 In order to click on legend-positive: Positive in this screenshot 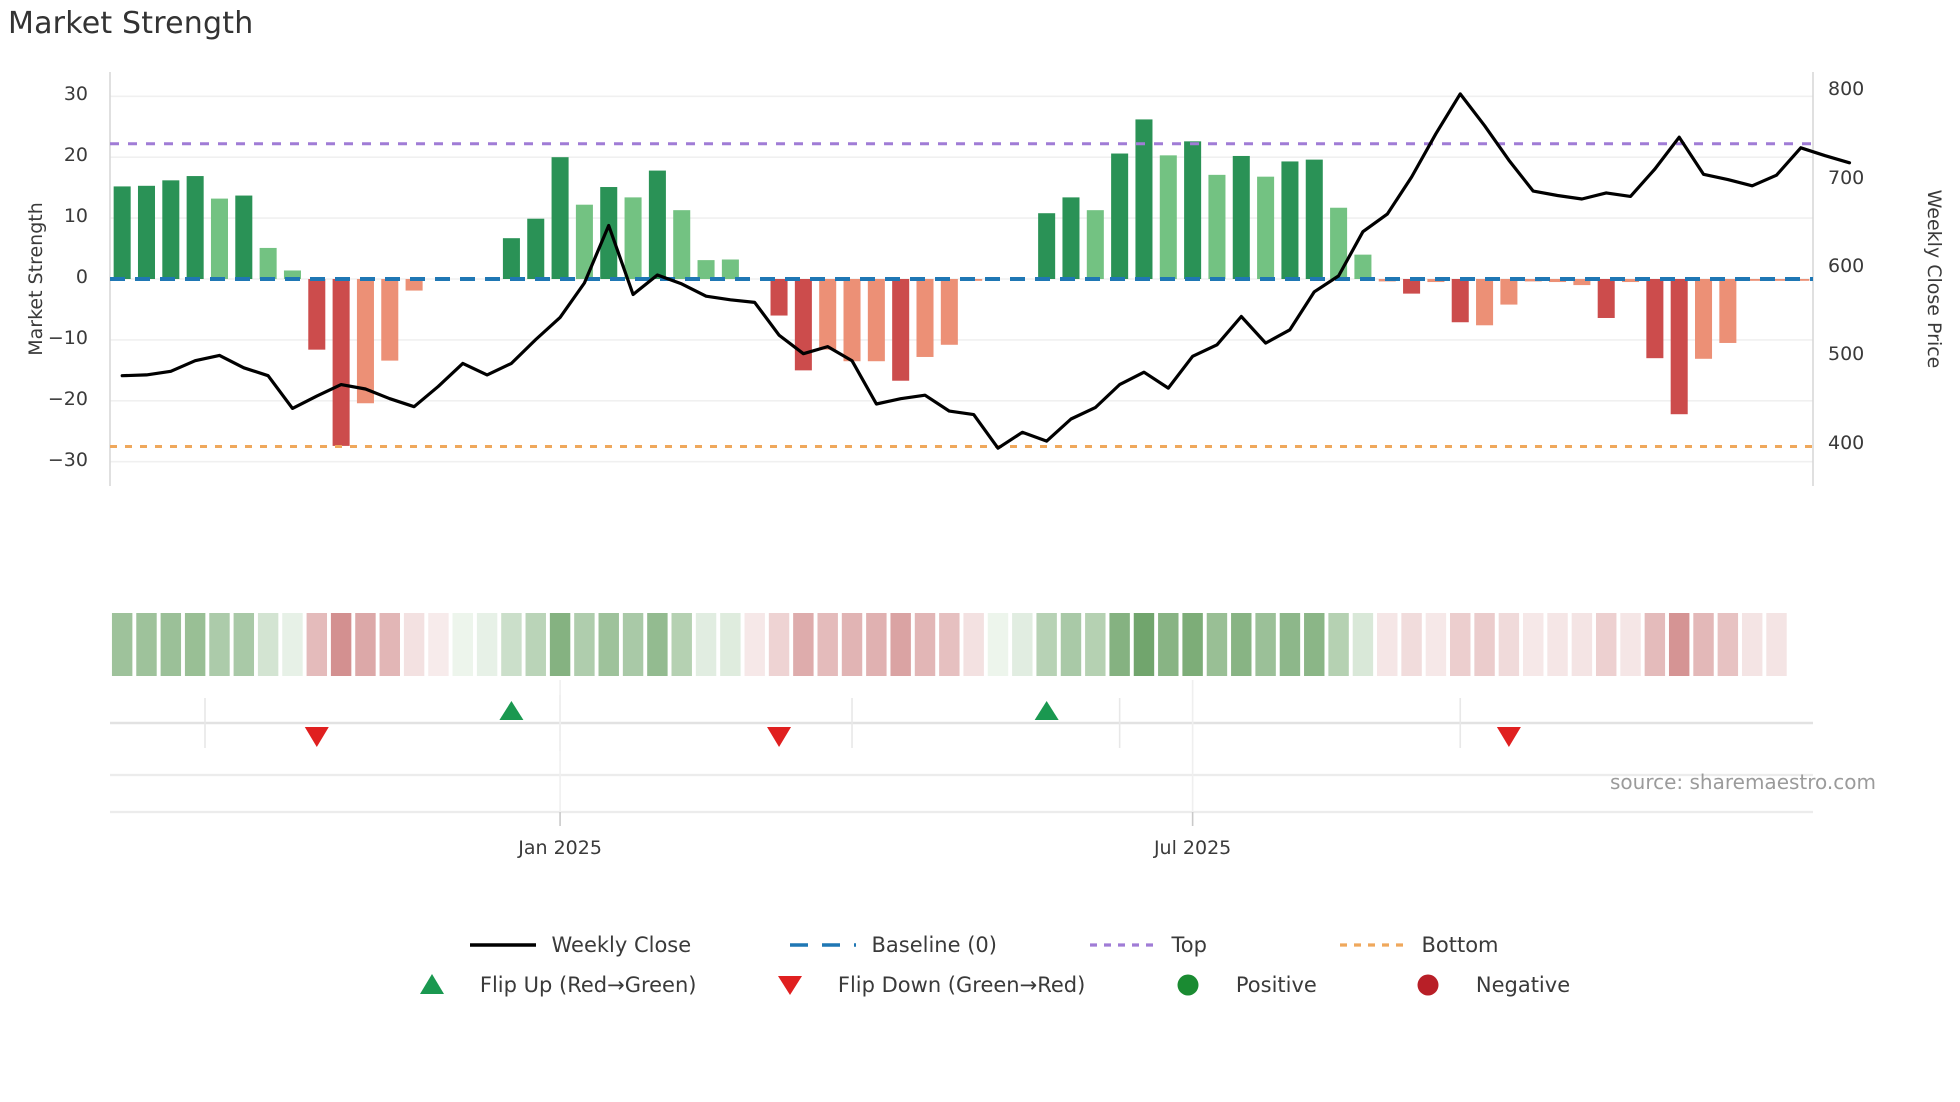, I will do `click(1266, 985)`.